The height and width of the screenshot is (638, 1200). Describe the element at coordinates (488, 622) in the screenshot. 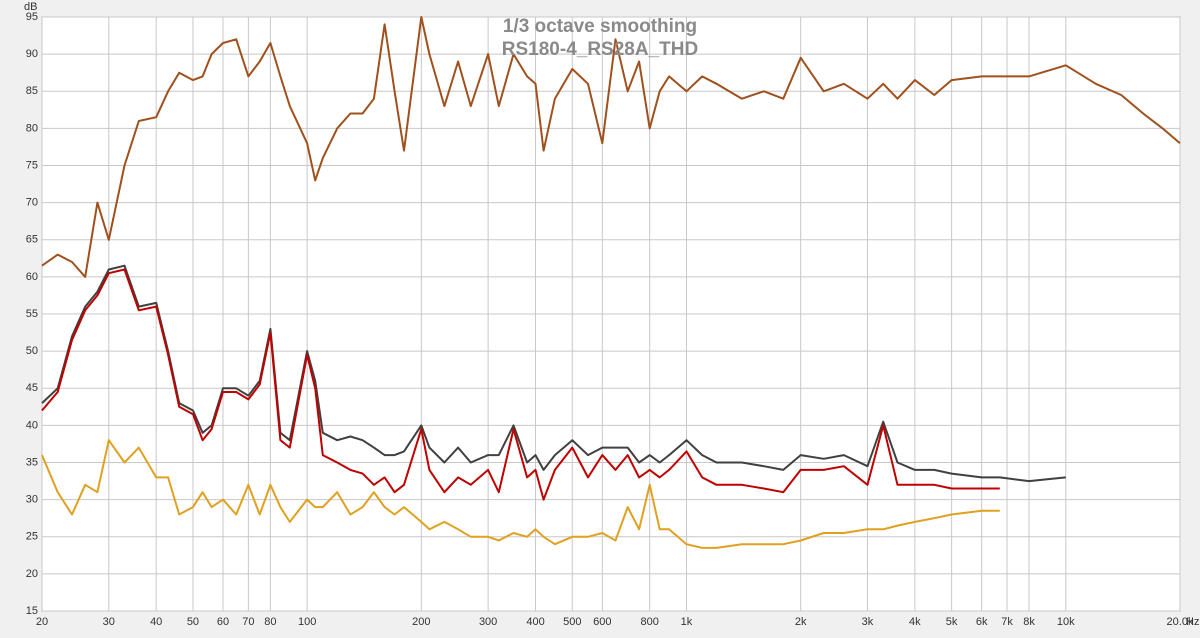

I see `x-tick-label: 300` at that location.